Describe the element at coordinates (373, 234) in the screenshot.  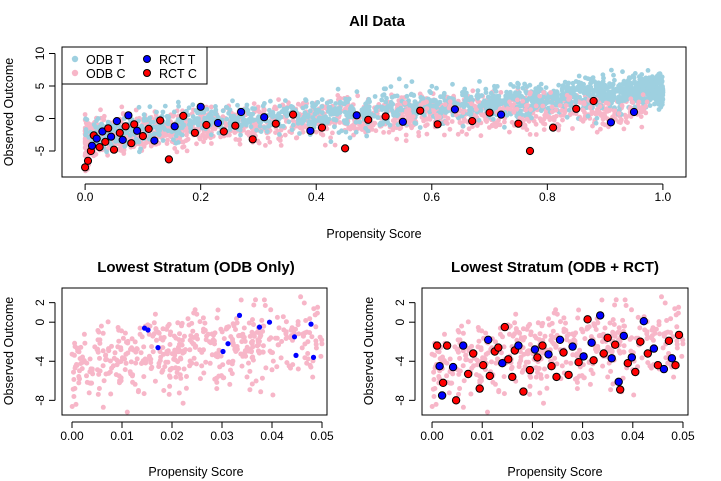
I see `x-axis-label-all: Propensity Score` at that location.